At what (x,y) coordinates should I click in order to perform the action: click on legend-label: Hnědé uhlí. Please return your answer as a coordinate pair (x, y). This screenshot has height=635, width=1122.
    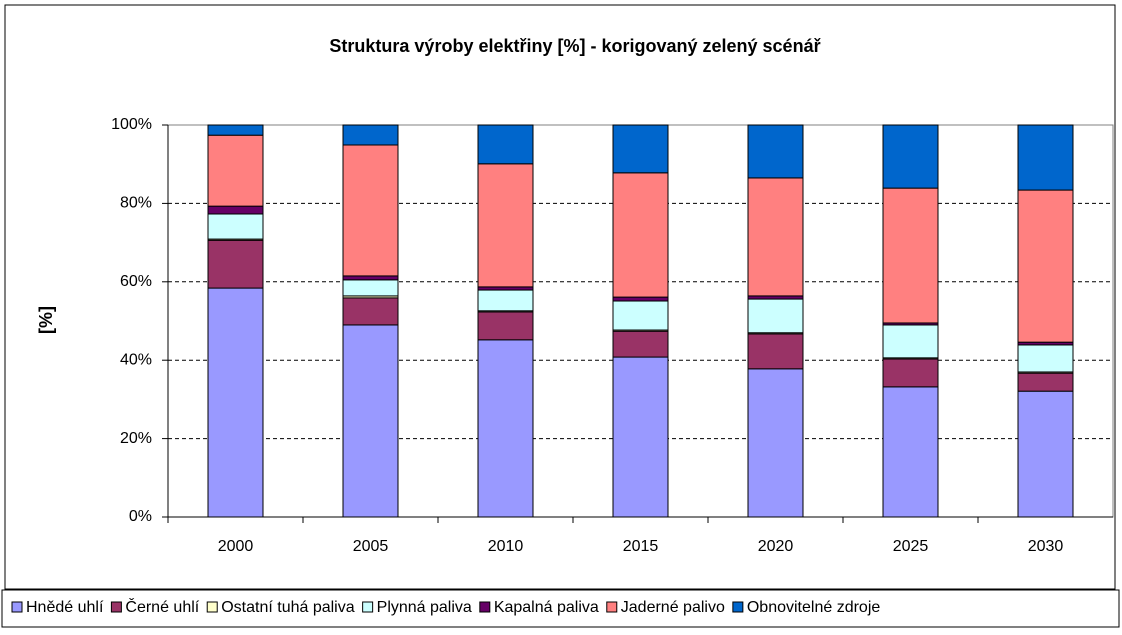
    Looking at the image, I should click on (65, 607).